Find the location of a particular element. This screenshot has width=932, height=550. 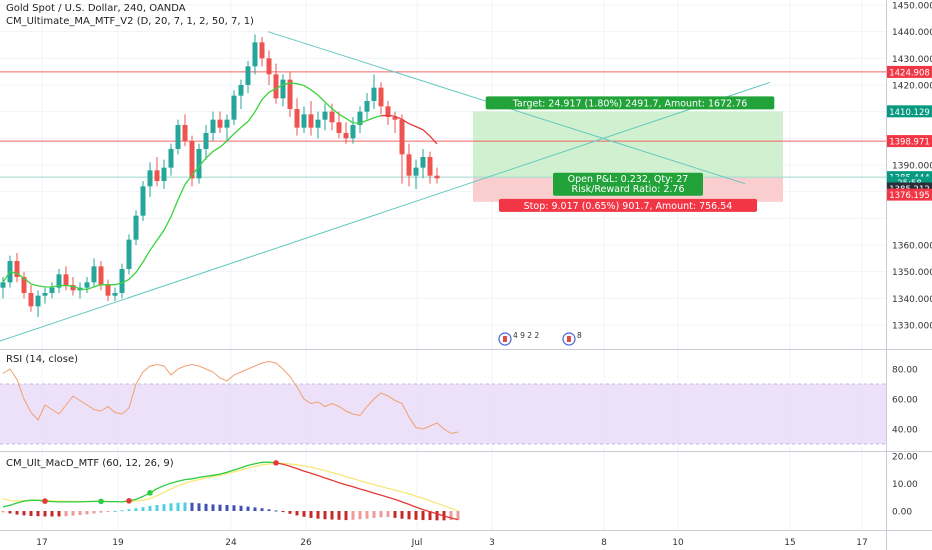

price-label: 1376.195 is located at coordinates (909, 196).